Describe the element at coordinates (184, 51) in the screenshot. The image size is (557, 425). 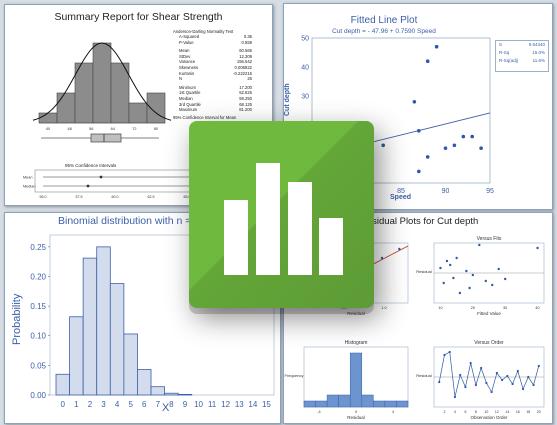
I see `stat-label: Mean` at that location.